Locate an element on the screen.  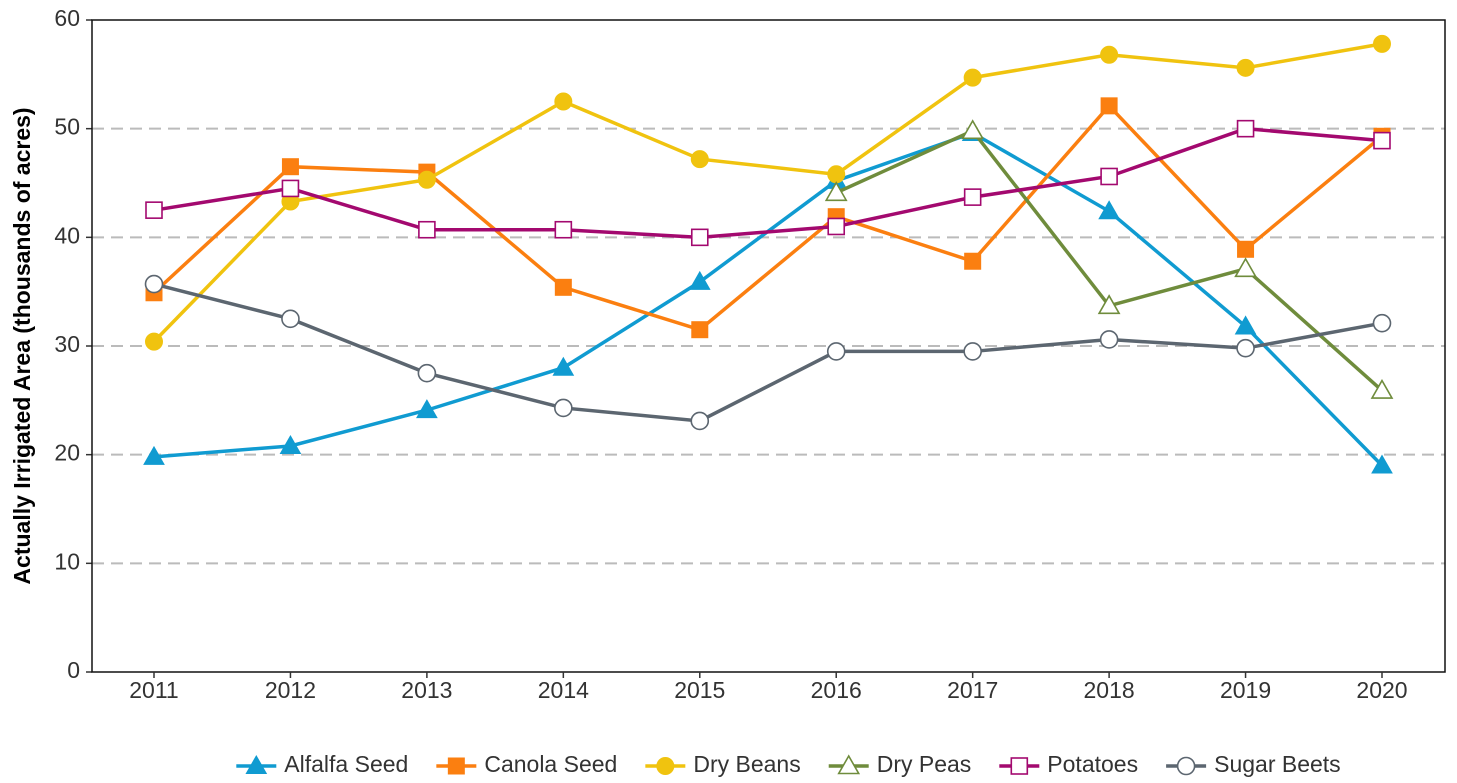
legend-item: Sugar Beets is located at coordinates (1253, 764).